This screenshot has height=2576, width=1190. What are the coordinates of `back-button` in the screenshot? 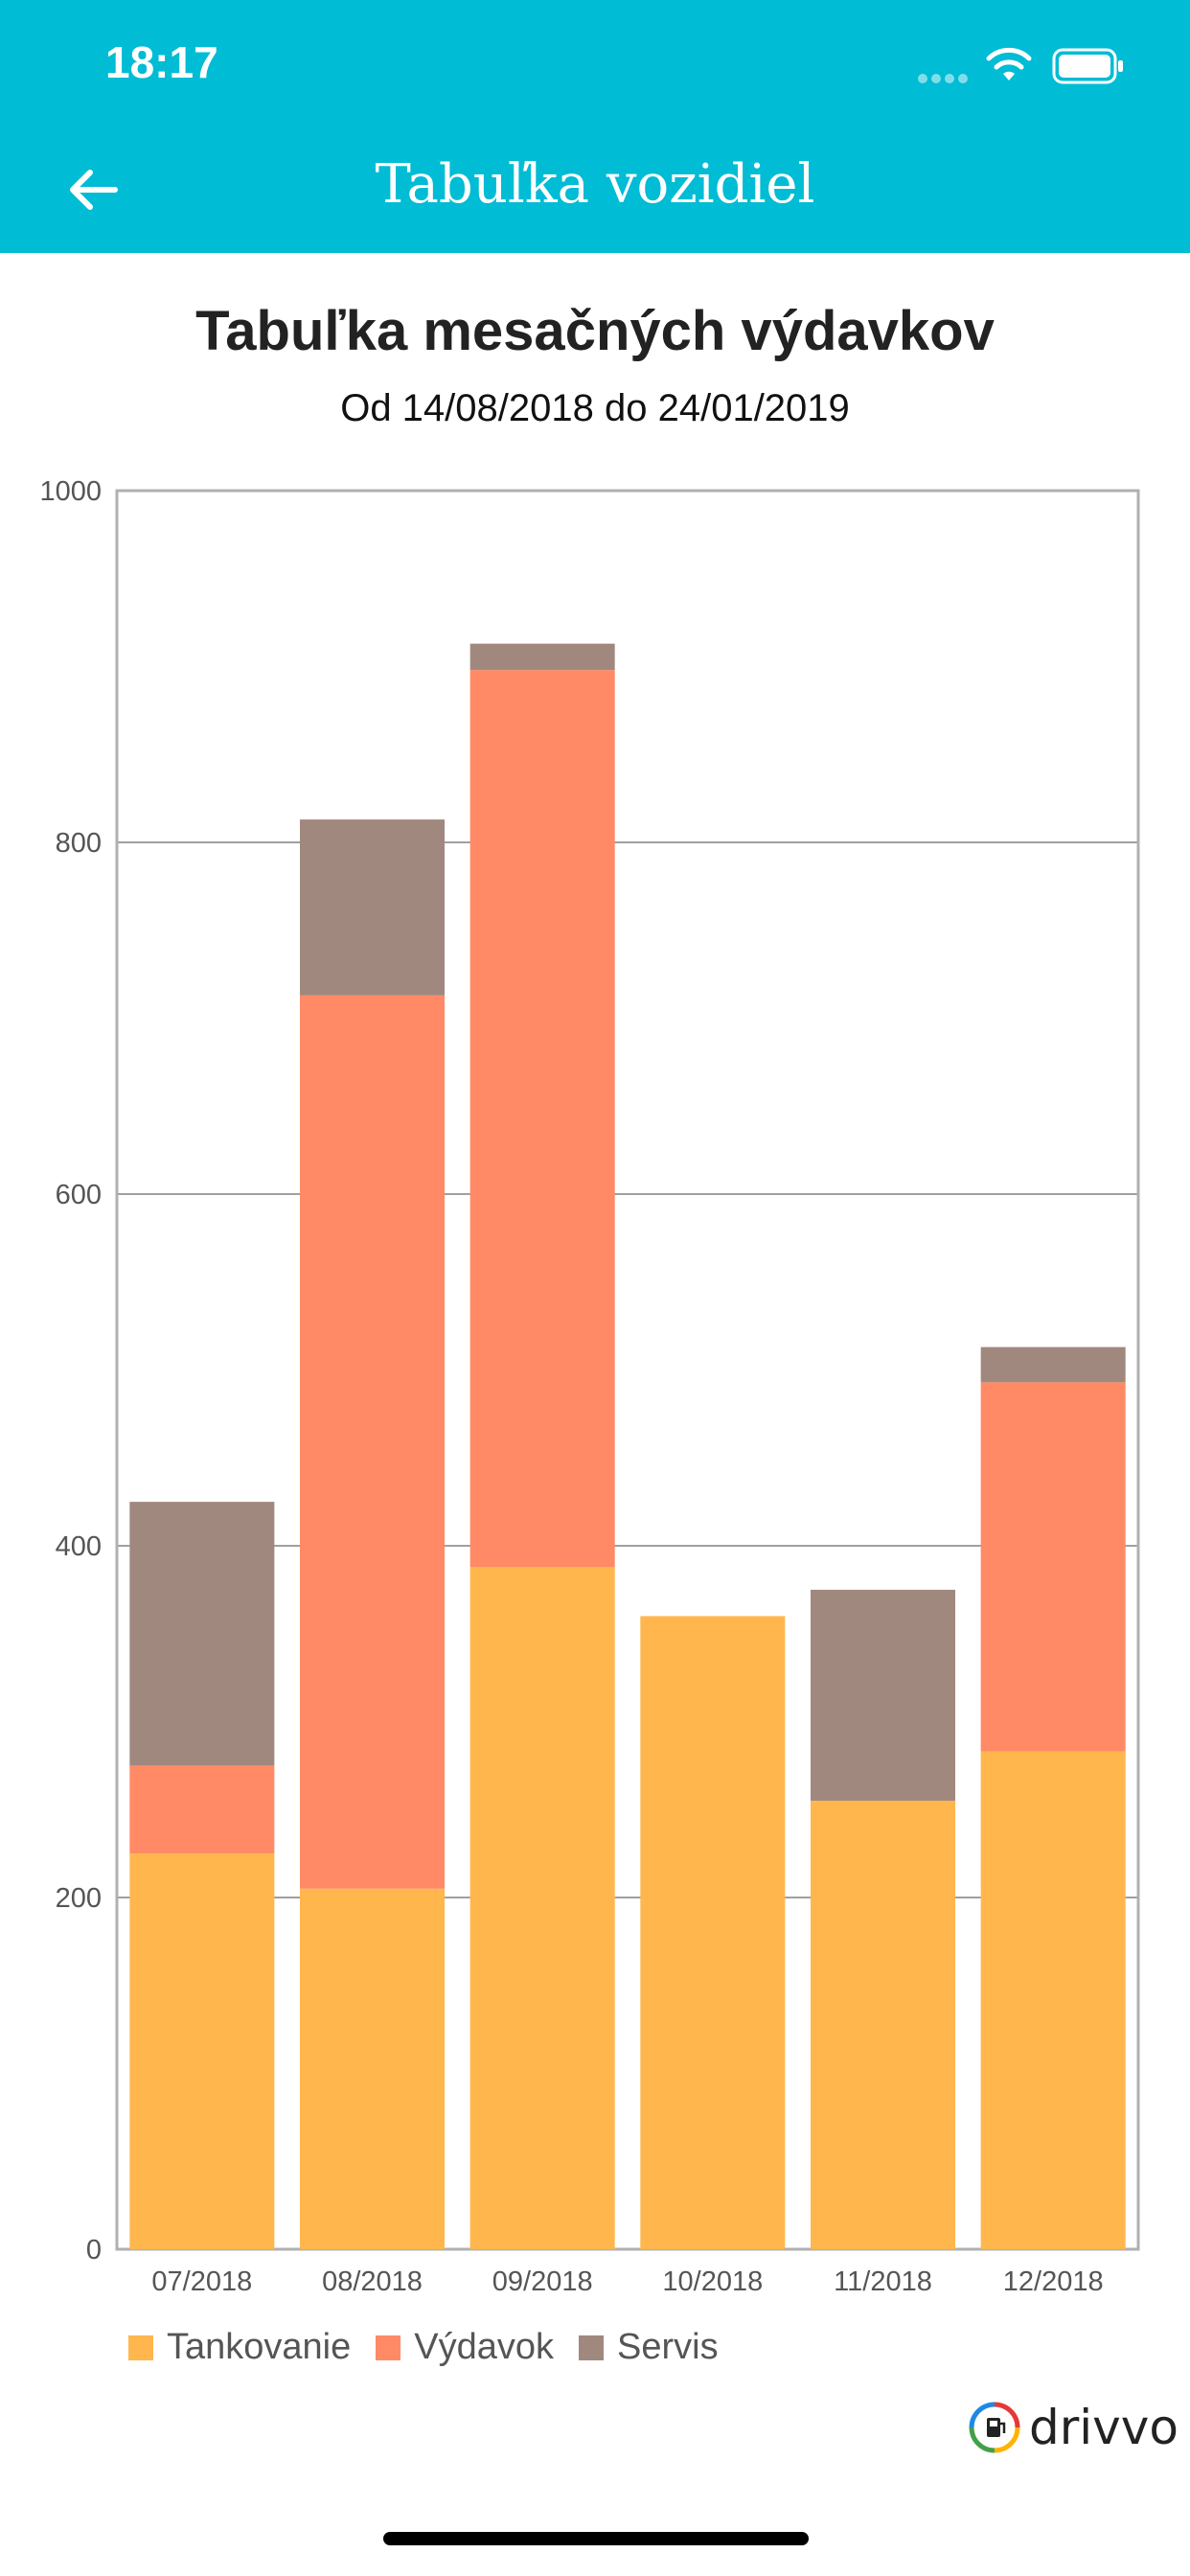 It's located at (92, 189).